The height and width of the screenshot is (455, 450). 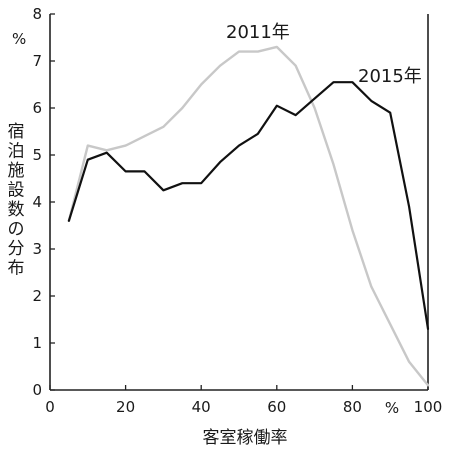 I want to click on y-tick-label: 4, so click(x=37, y=202).